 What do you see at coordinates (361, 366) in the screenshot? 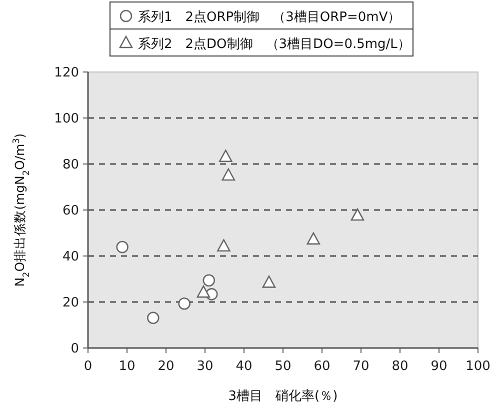
I see `x-tick-label: 70` at bounding box center [361, 366].